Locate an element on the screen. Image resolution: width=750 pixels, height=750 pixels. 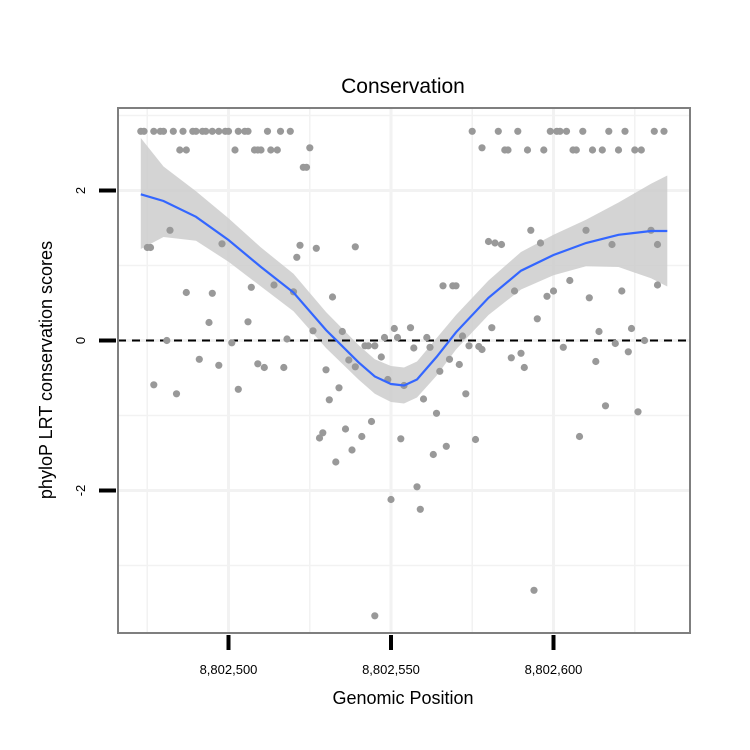
y-axis-tick-label: 2 is located at coordinates (80, 190).